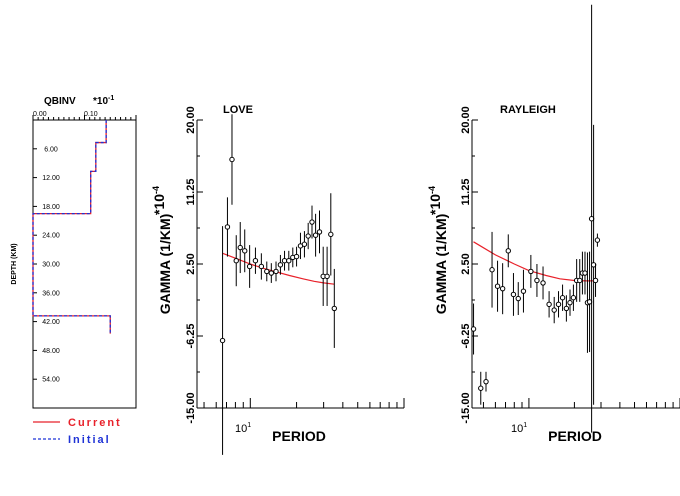  What do you see at coordinates (89, 440) in the screenshot?
I see `legend-initial-label: Initial` at bounding box center [89, 440].